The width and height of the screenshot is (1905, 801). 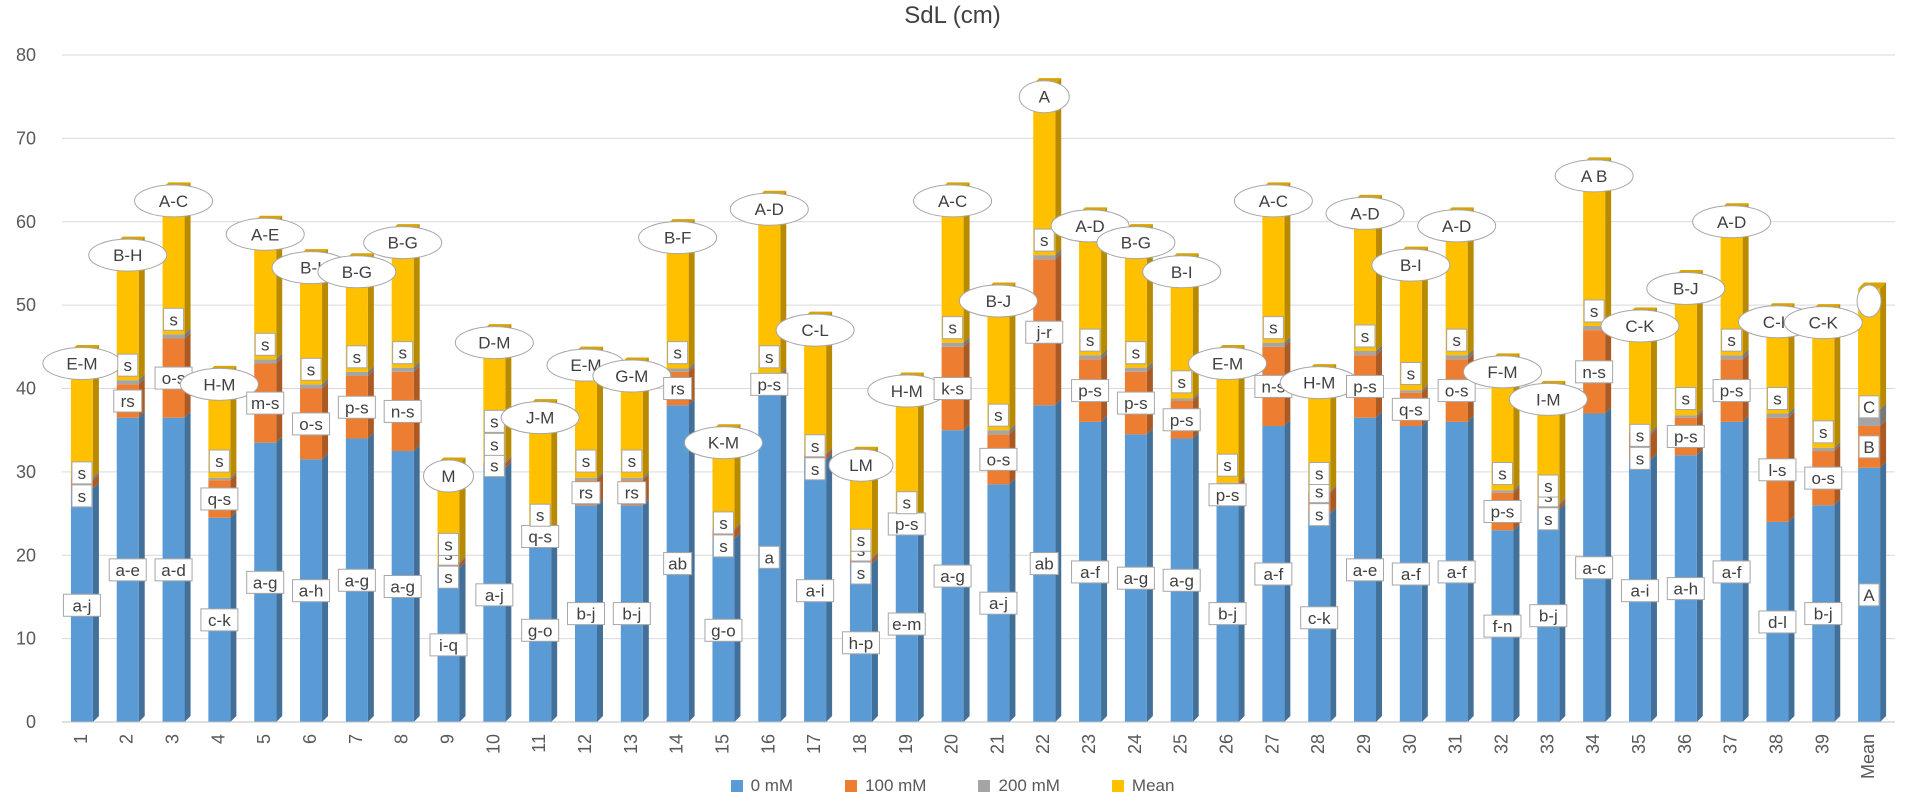 What do you see at coordinates (26, 222) in the screenshot?
I see `y-tick-label: 60` at bounding box center [26, 222].